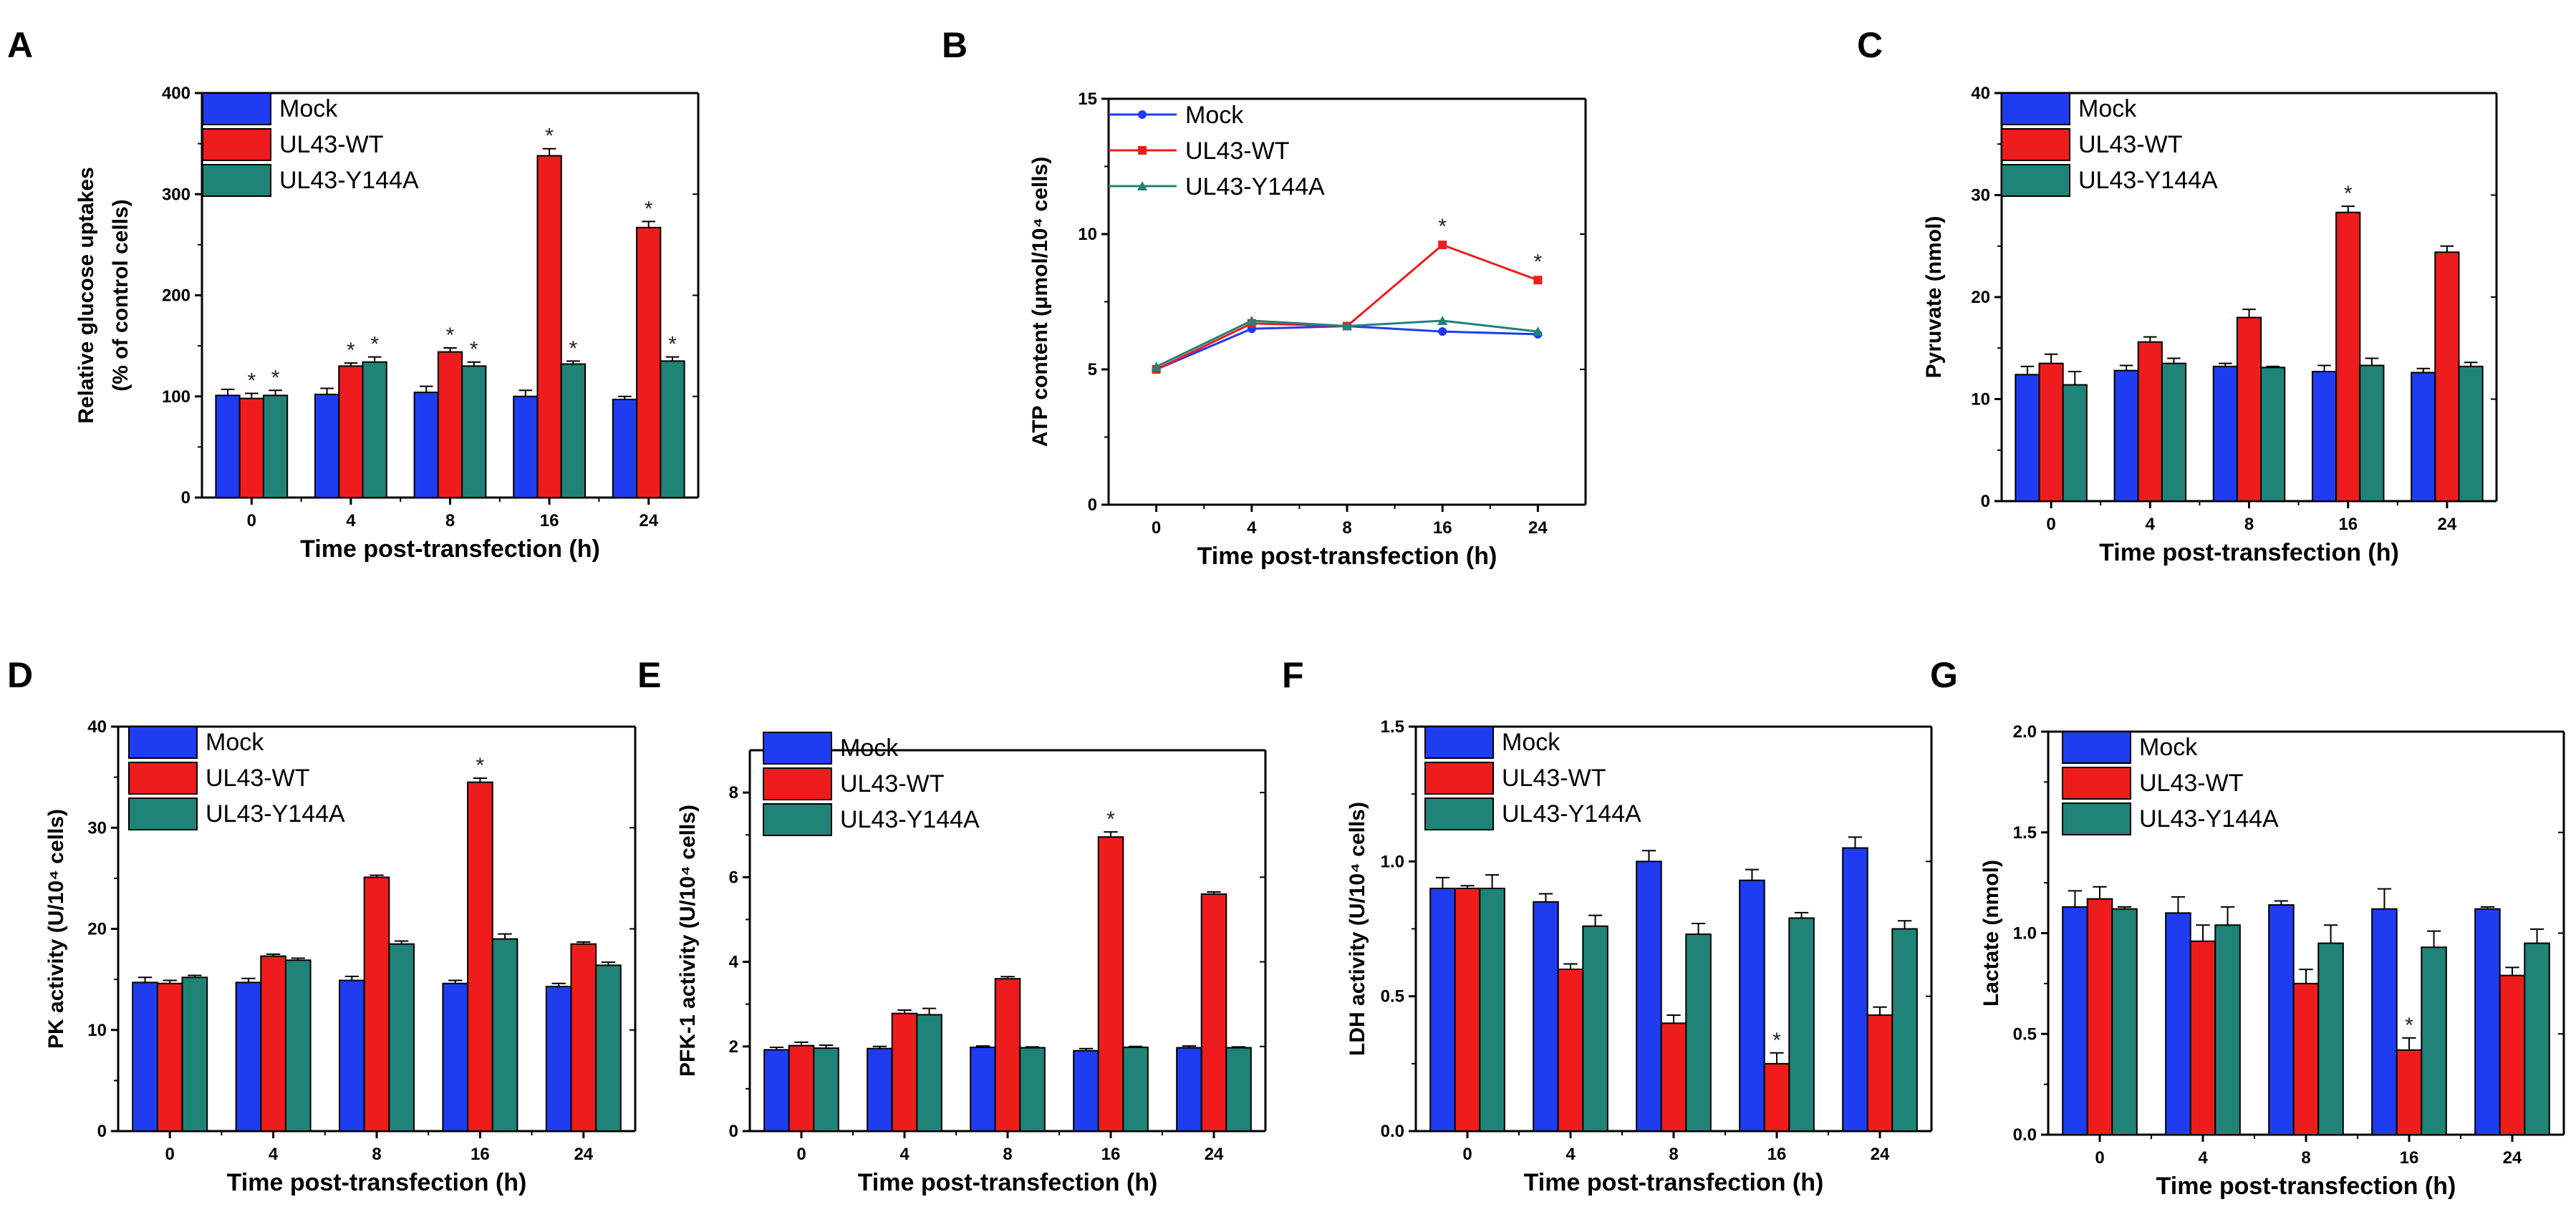 This screenshot has height=1217, width=2576. Describe the element at coordinates (20, 675) in the screenshot. I see `panel-letter: D` at that location.